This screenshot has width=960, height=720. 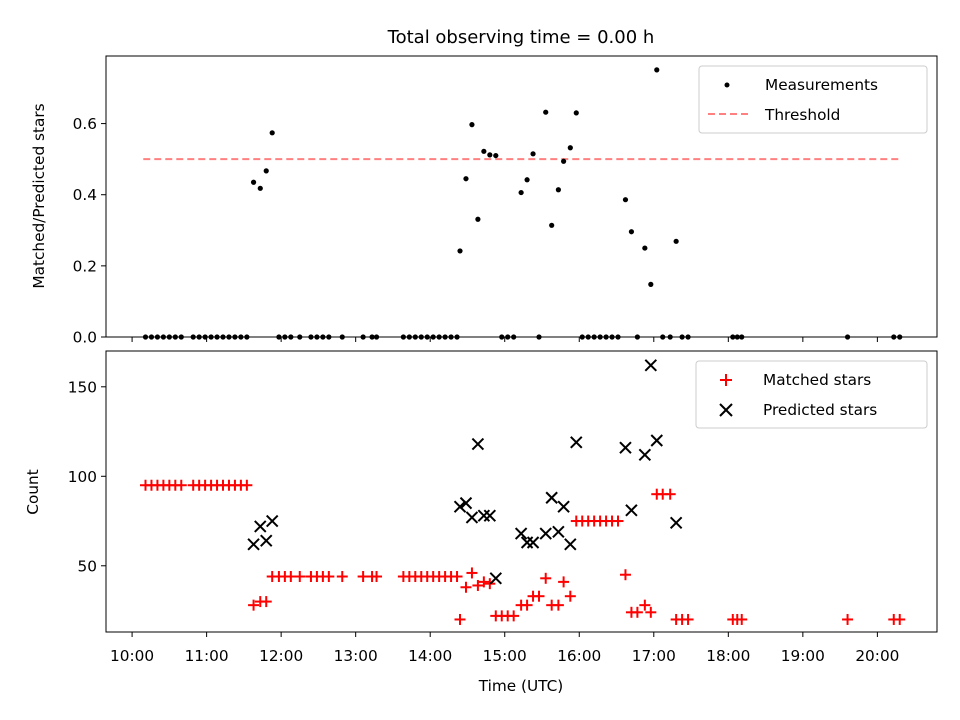 I want to click on x-tick-label: 12:00, so click(x=281, y=656).